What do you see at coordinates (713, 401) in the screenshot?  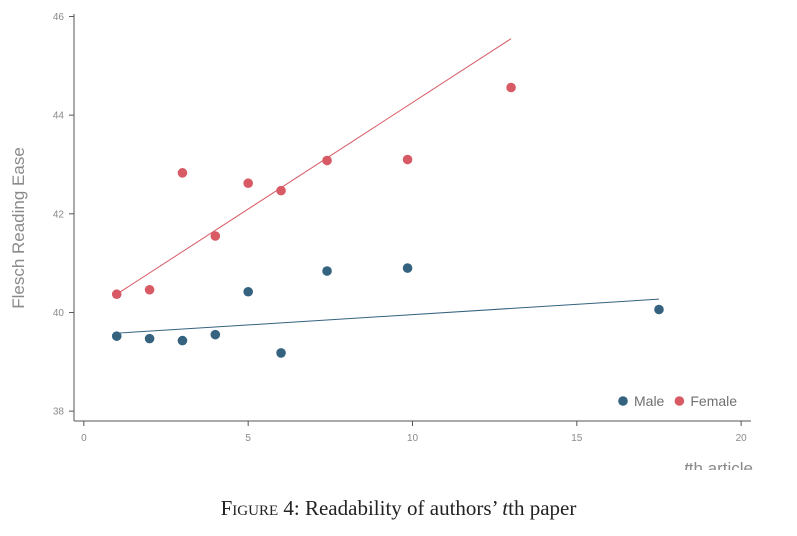 I see `legend-female-label: Female` at bounding box center [713, 401].